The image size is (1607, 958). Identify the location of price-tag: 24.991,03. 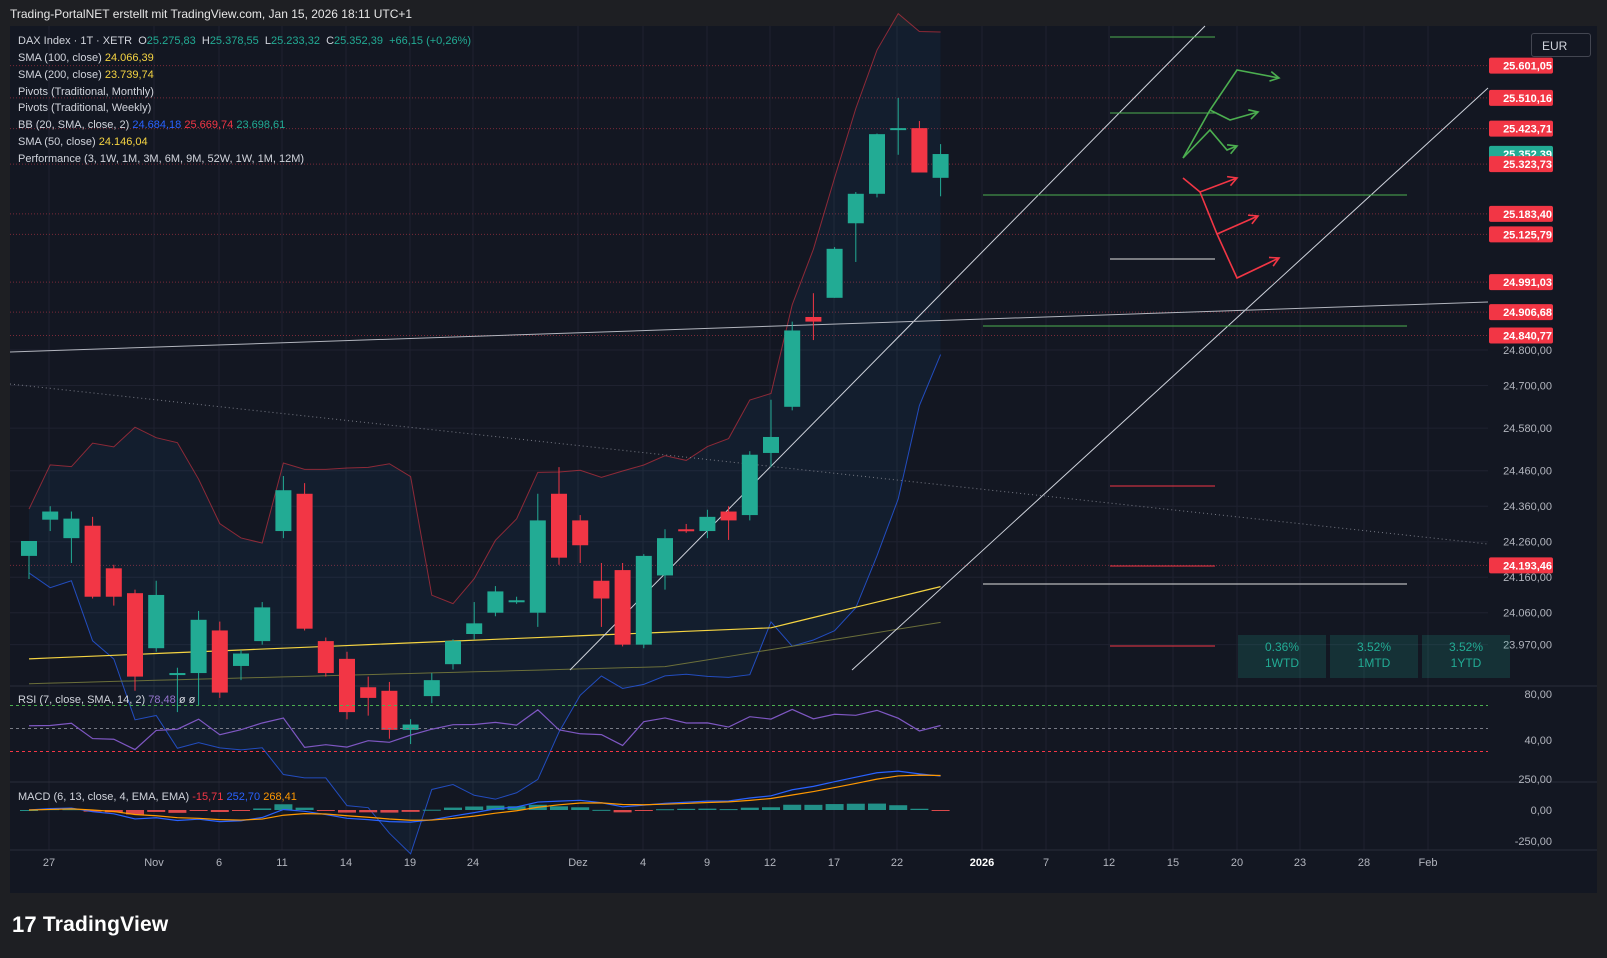
(1521, 282).